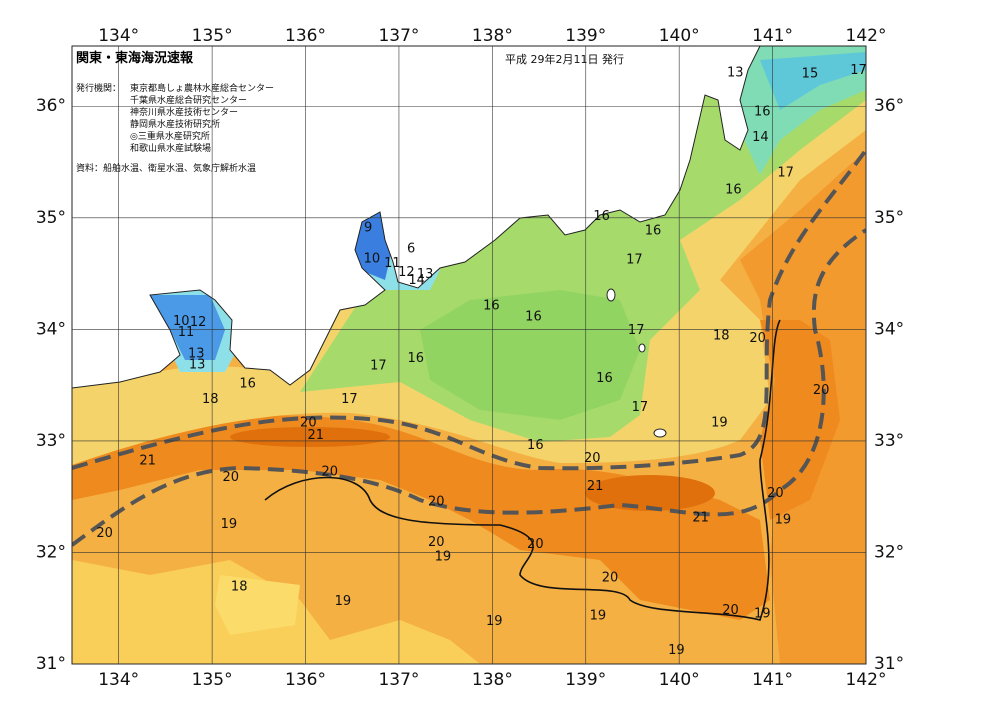  Describe the element at coordinates (166, 168) in the screenshot. I see `source: 資料：船舶水温、衛星水温、気象庁解析水温` at that location.